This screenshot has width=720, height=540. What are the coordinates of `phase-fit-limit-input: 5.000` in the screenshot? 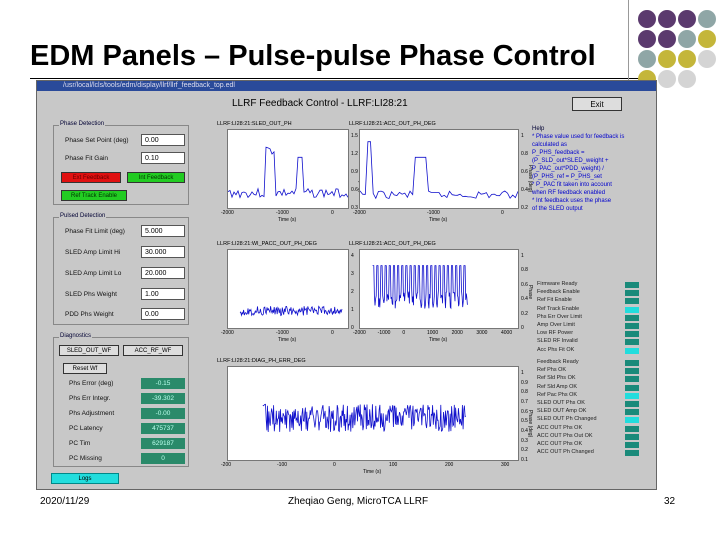 It's located at (163, 231).